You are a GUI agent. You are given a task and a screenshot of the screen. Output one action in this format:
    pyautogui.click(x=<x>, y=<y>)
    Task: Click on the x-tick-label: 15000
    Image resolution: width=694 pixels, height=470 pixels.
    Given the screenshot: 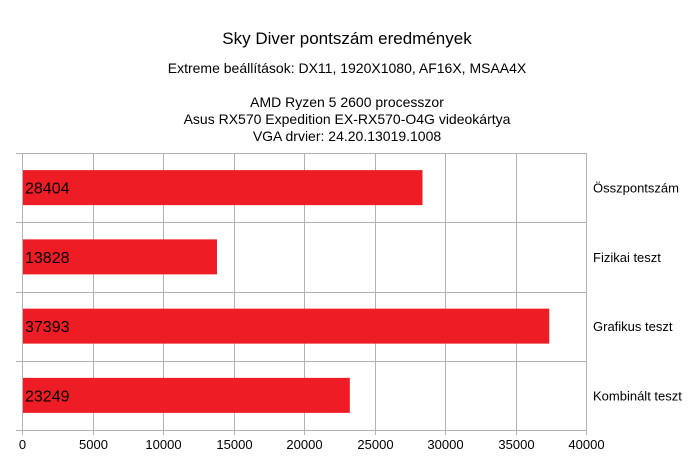 What is the action you would take?
    pyautogui.click(x=234, y=444)
    